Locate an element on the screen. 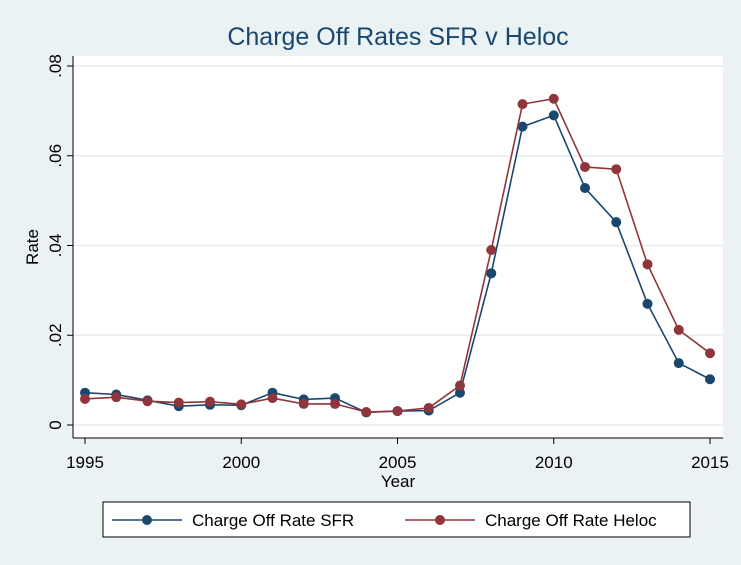  chart-title: Charge Off Rates SFR v Heloc is located at coordinates (397, 37).